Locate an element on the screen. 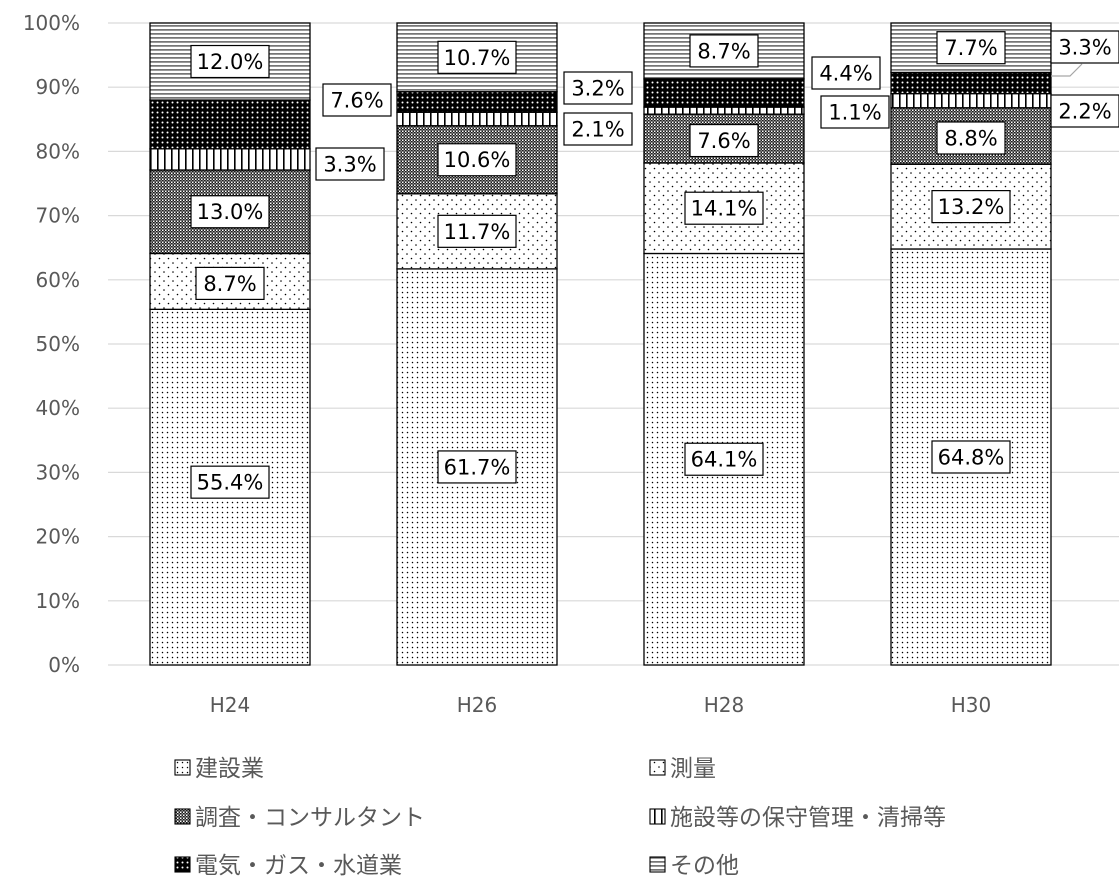 This screenshot has height=881, width=1119. data-label: 55.4% is located at coordinates (230, 483).